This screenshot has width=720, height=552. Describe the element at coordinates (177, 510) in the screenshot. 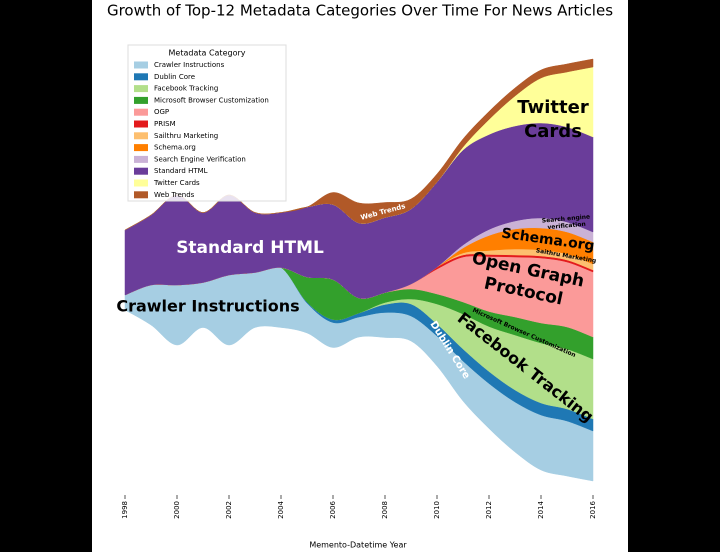

I see `x-tick-label: 2000` at that location.